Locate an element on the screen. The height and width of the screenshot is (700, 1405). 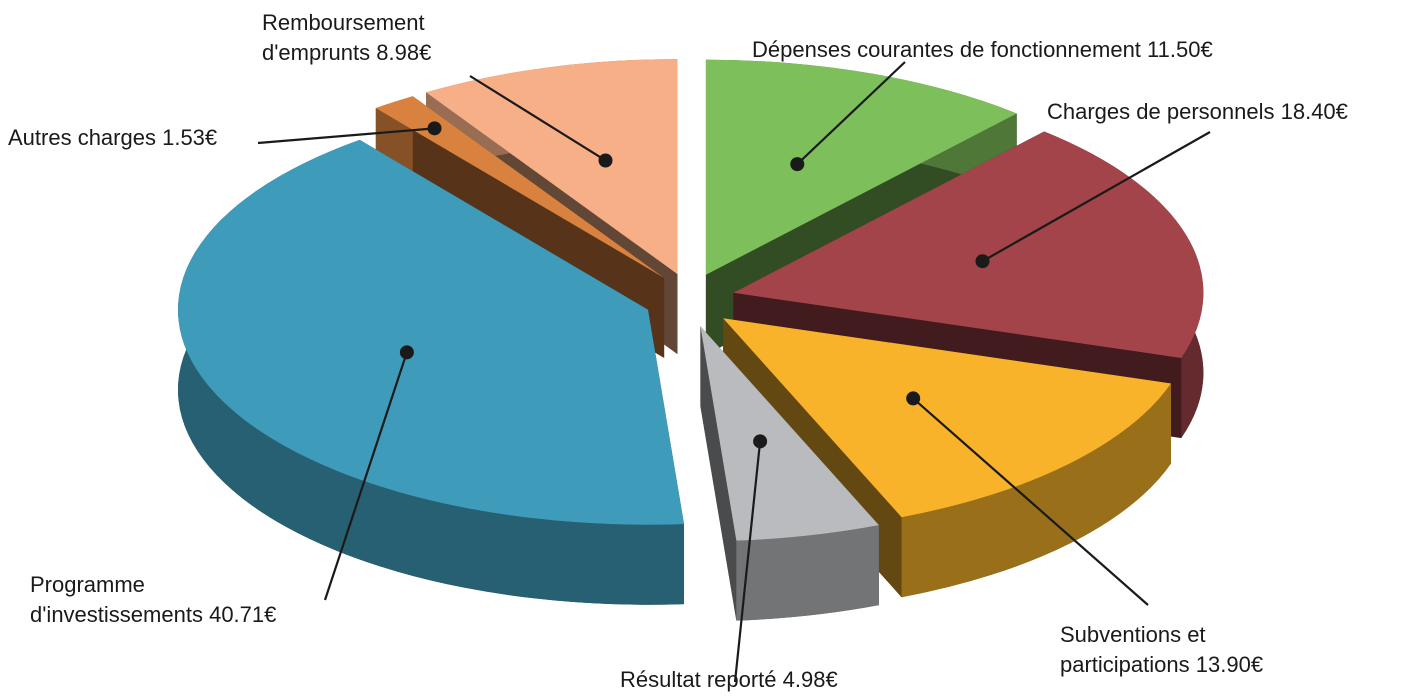
value-label: 1.53€ is located at coordinates (190, 137).